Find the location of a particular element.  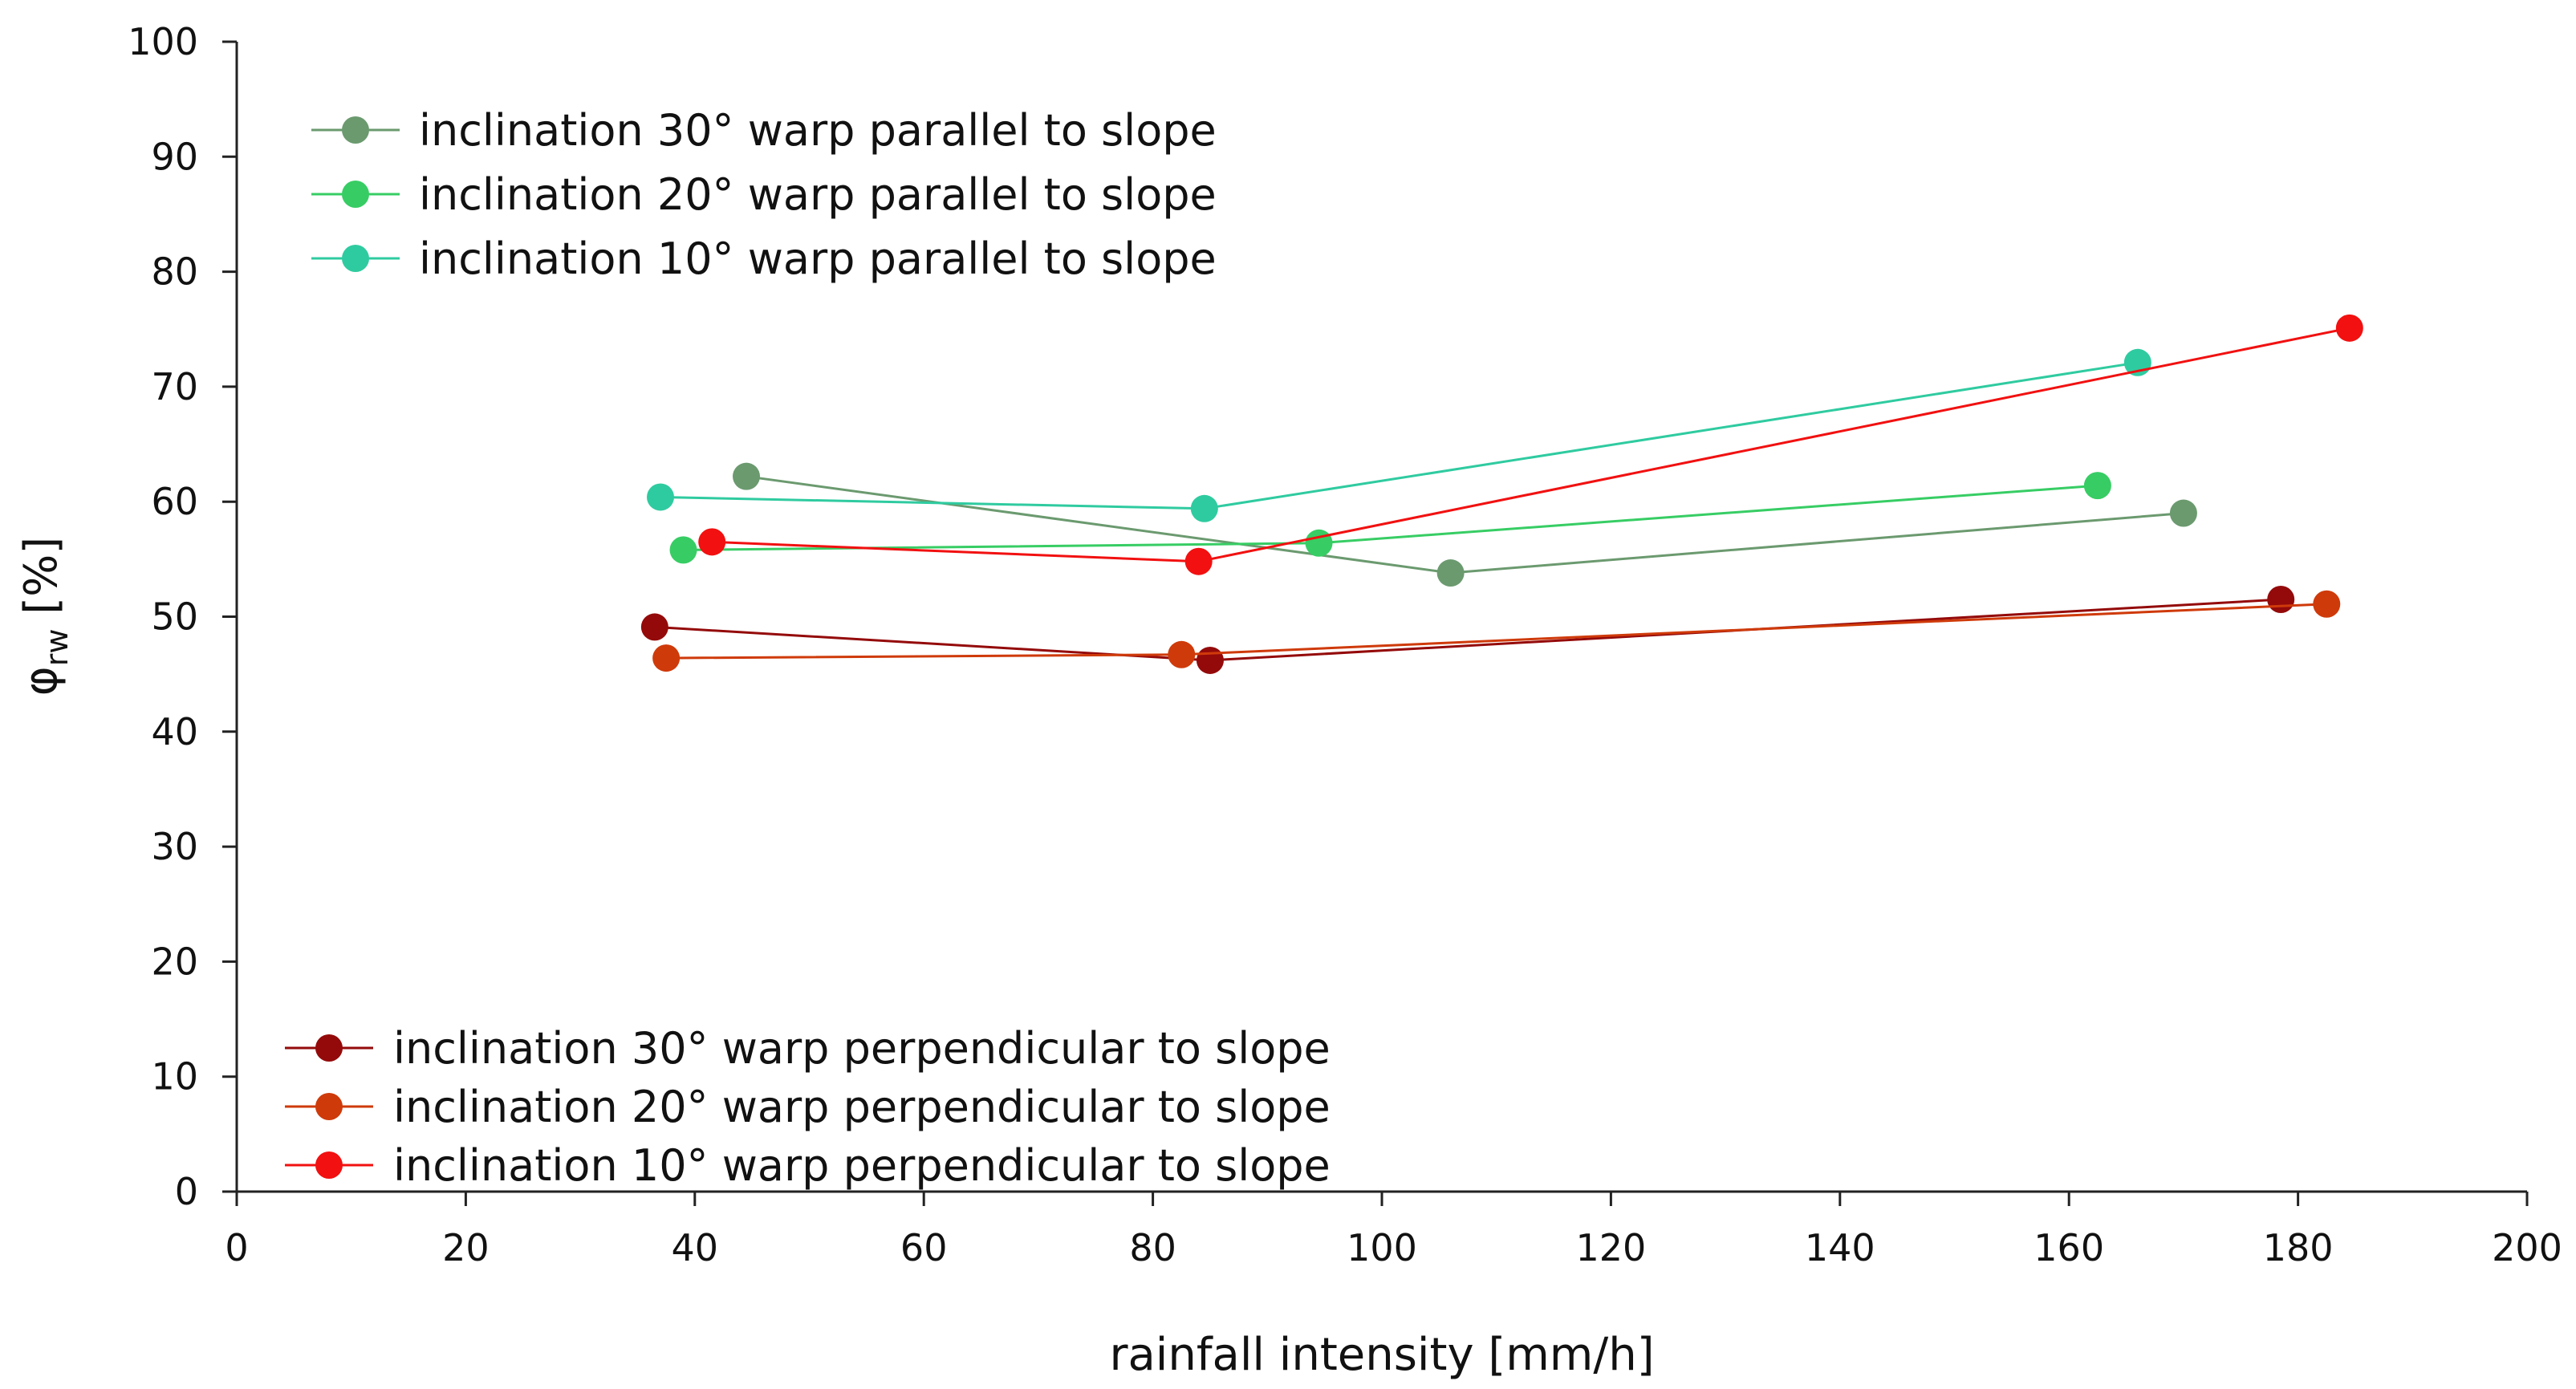

y-axis-title-unit: [%] is located at coordinates (41, 583).